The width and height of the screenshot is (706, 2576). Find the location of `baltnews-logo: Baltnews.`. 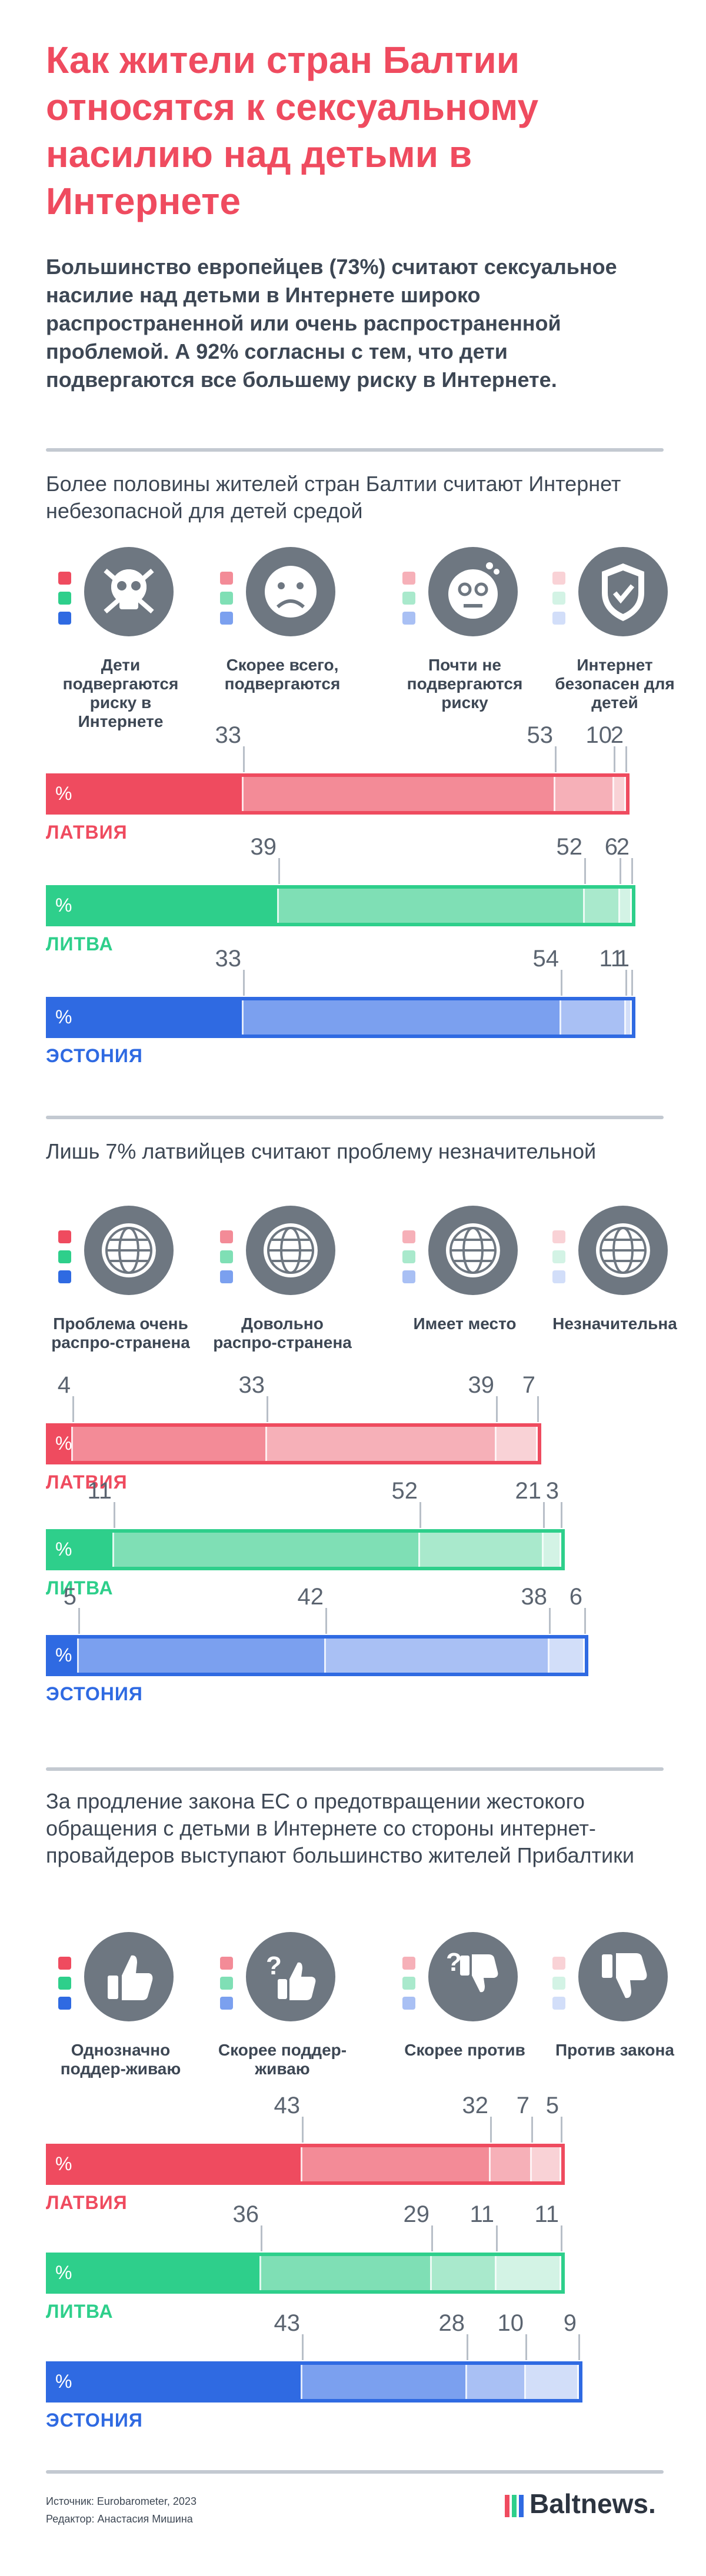

baltnews-logo: Baltnews. is located at coordinates (584, 2504).